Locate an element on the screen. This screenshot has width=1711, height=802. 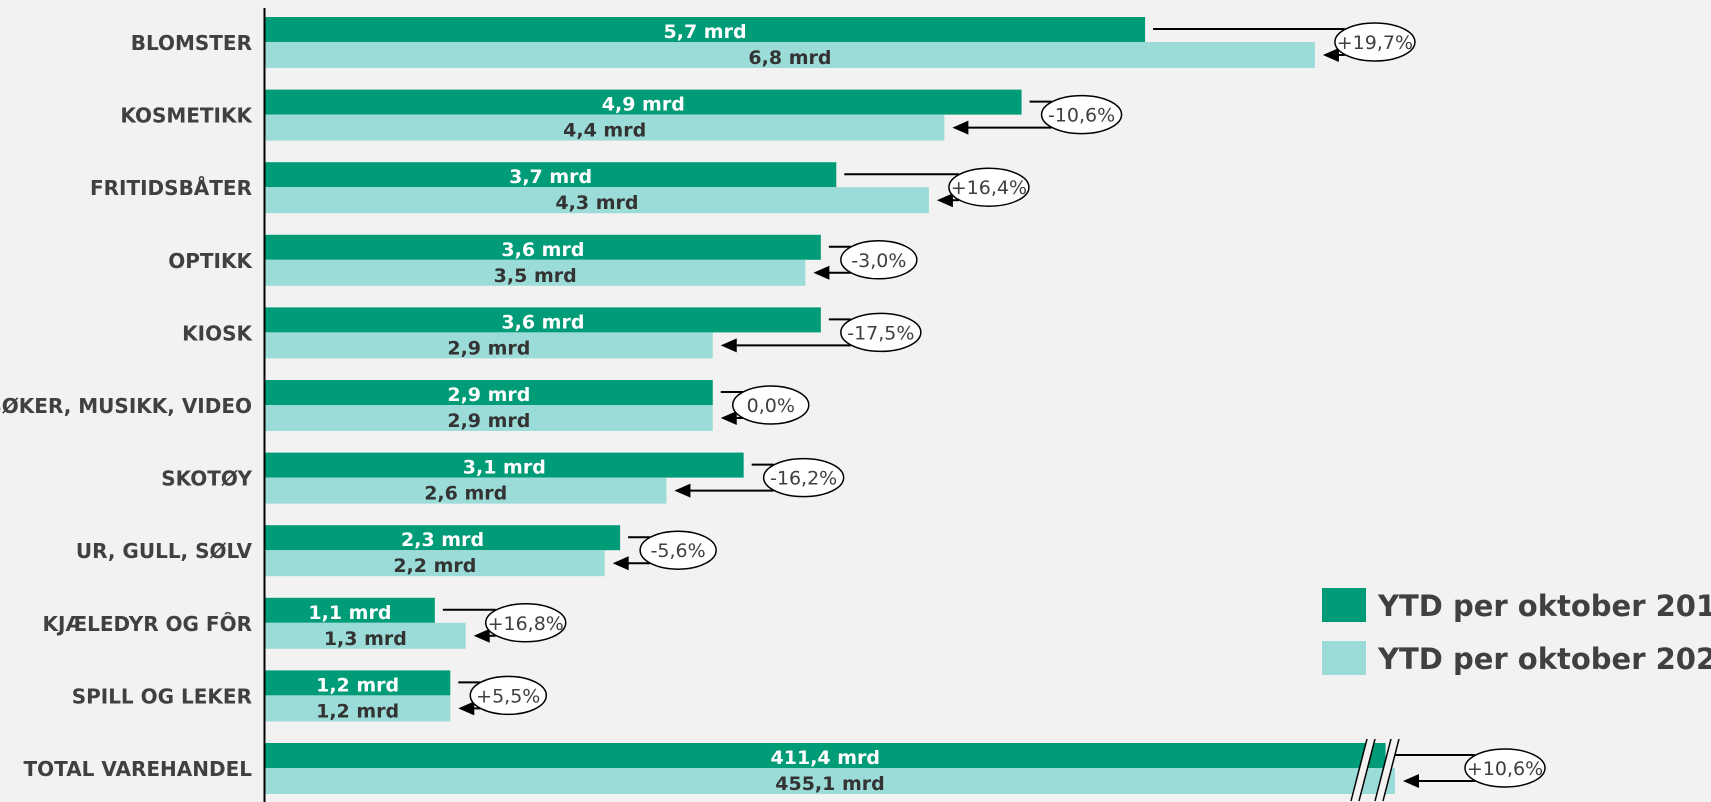
category-label: KIOSK is located at coordinates (217, 333).